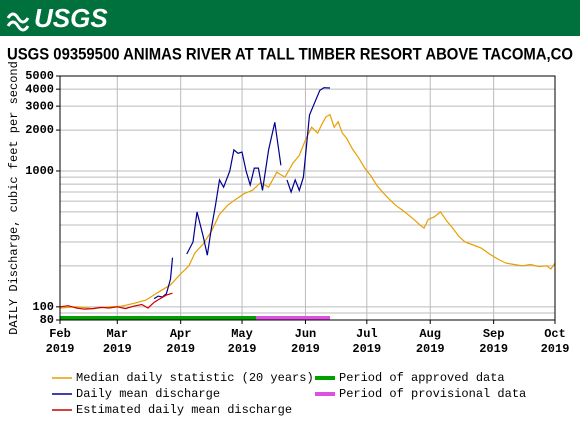  What do you see at coordinates (184, 410) in the screenshot?
I see `legend-label: Estimated daily mean discharge` at bounding box center [184, 410].